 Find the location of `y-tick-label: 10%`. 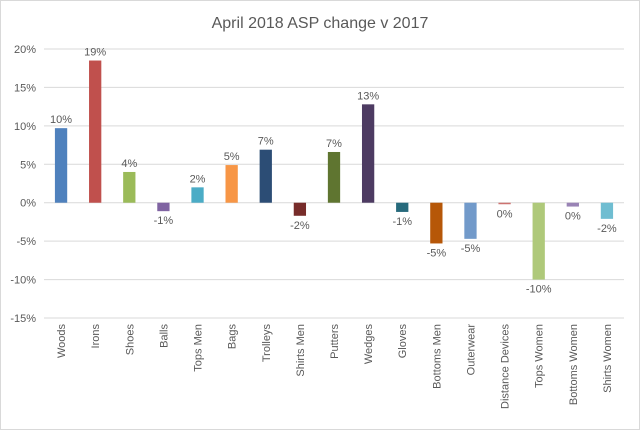

y-tick-label: 10% is located at coordinates (25, 127).